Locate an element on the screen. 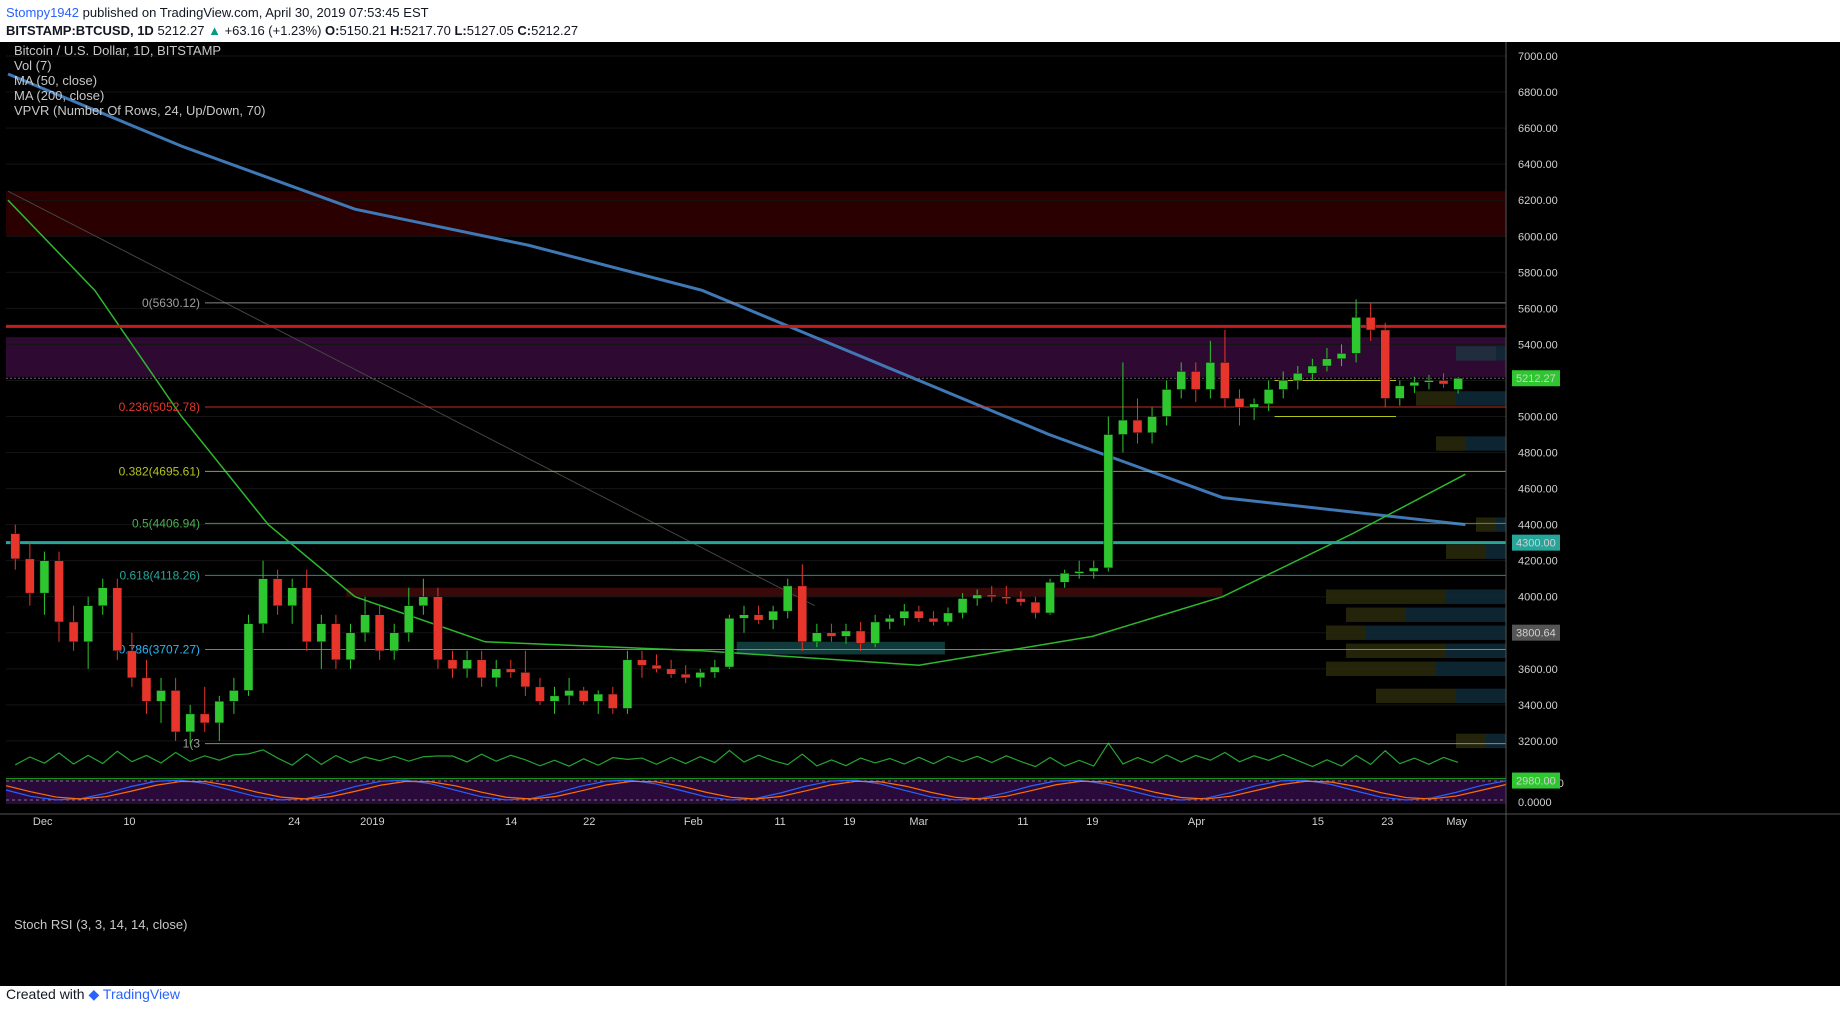  author-link: Stompy1942 is located at coordinates (42, 12).